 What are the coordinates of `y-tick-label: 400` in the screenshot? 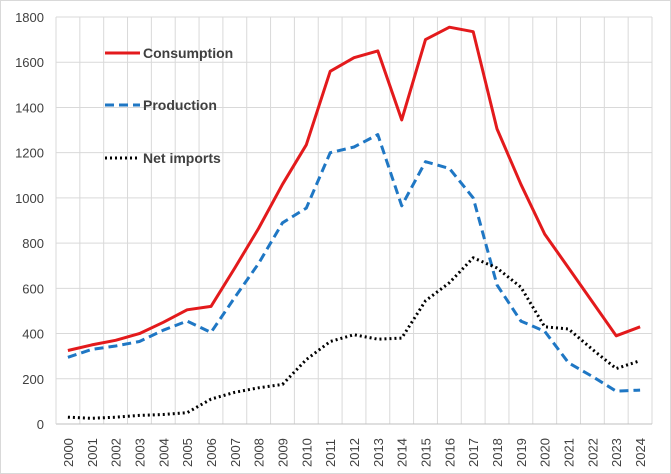 It's located at (33, 334).